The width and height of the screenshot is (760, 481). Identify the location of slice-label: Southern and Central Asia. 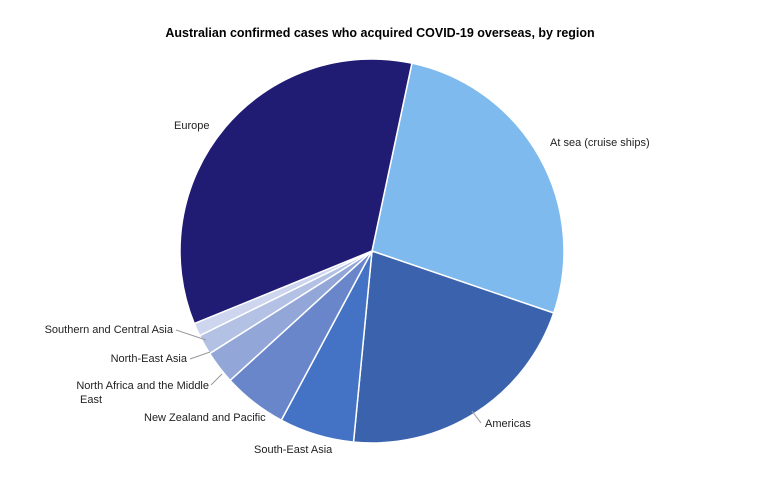
(109, 330).